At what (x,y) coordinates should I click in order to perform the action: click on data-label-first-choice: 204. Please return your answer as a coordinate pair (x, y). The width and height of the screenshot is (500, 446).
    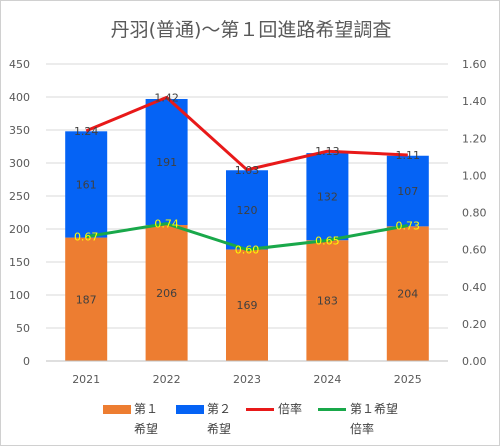
    Looking at the image, I should click on (407, 294).